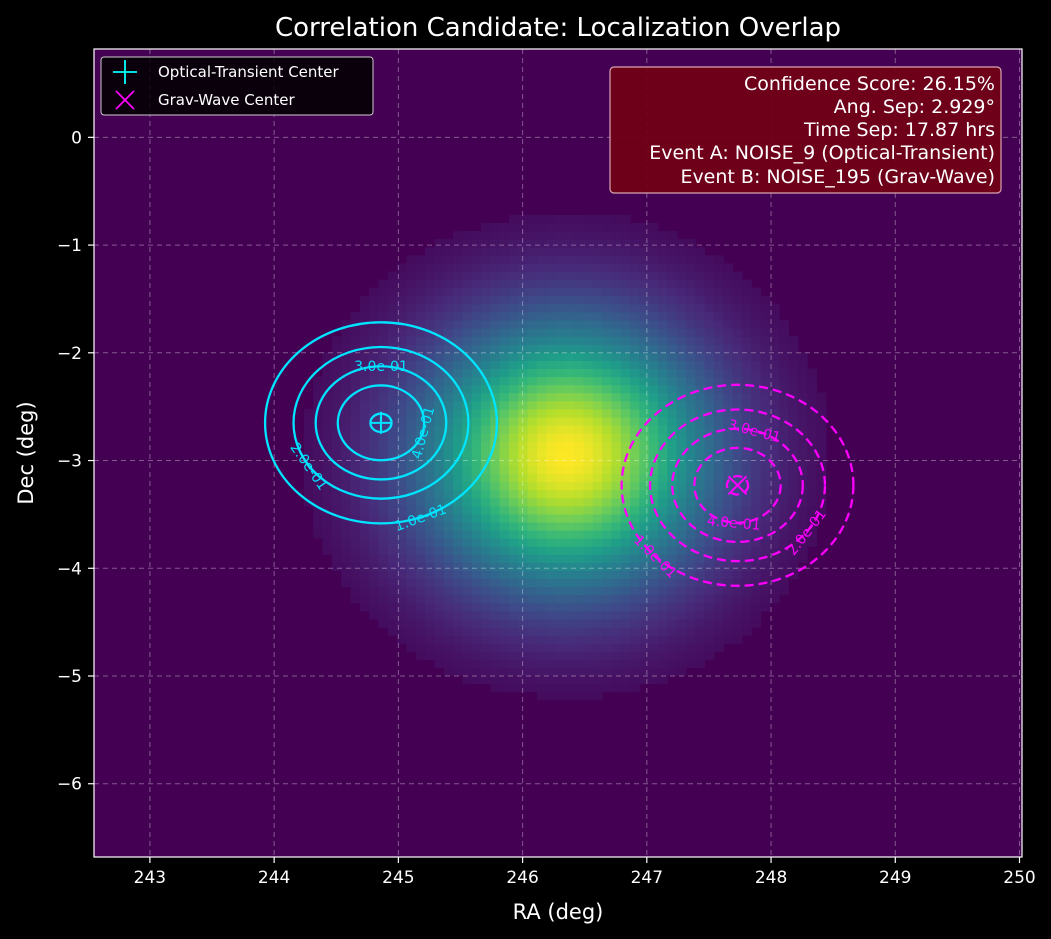 Image resolution: width=1051 pixels, height=939 pixels. I want to click on info-angular-separation: Ang. Sep: 2.929°, so click(914, 107).